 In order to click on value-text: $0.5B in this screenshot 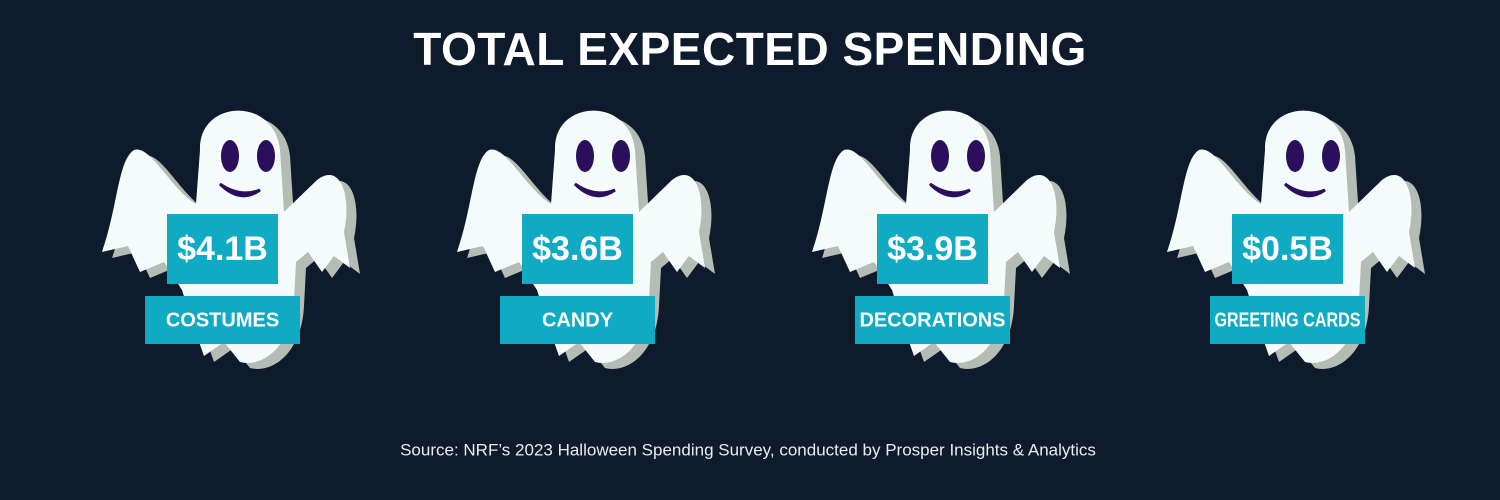, I will do `click(1287, 249)`.